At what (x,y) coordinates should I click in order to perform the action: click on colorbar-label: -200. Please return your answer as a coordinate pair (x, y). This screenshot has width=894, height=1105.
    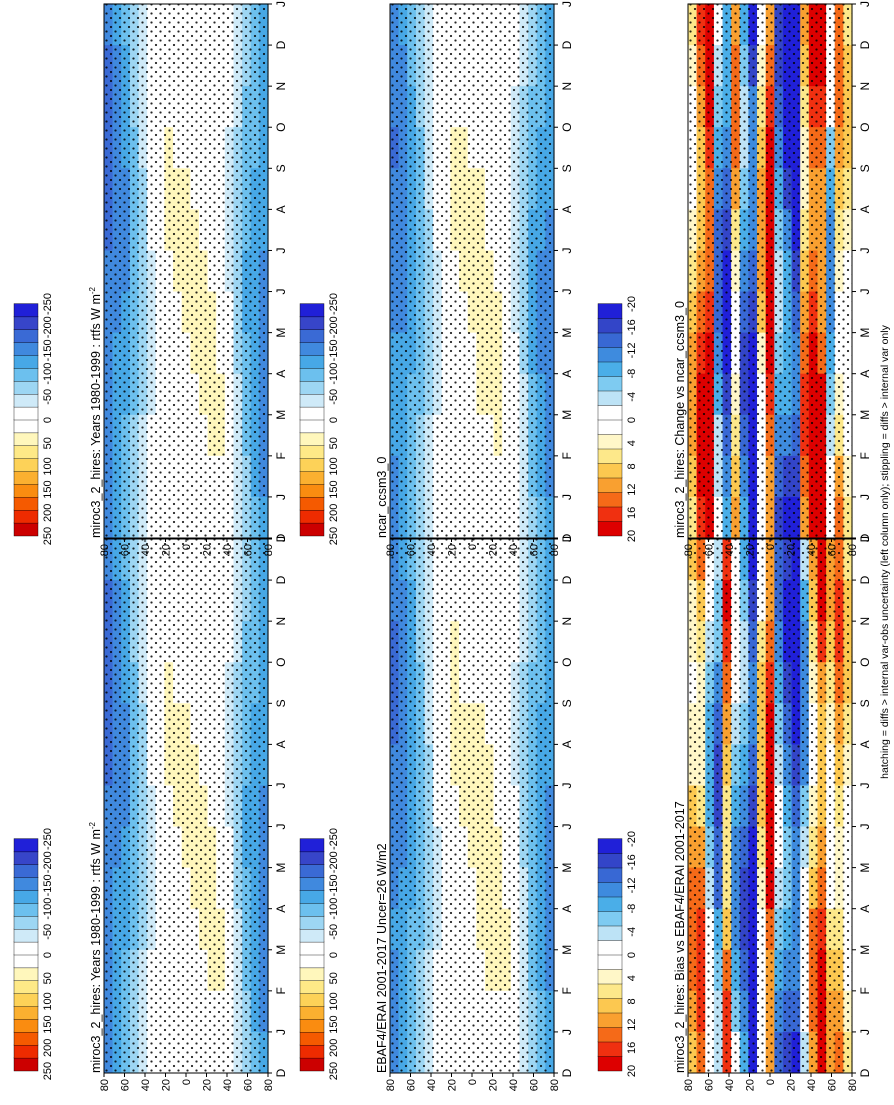
    Looking at the image, I should click on (334, 862).